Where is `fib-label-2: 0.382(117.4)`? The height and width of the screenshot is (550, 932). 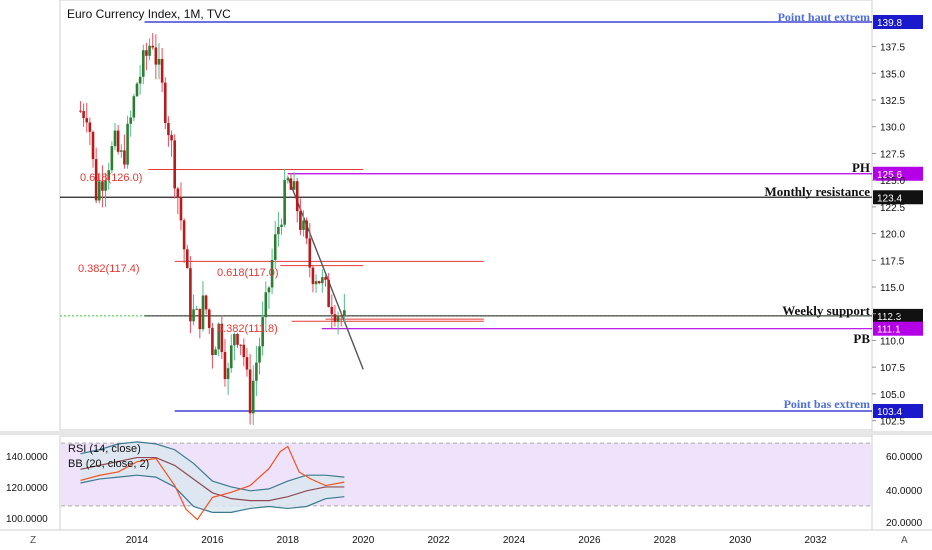 fib-label-2: 0.382(117.4) is located at coordinates (109, 269).